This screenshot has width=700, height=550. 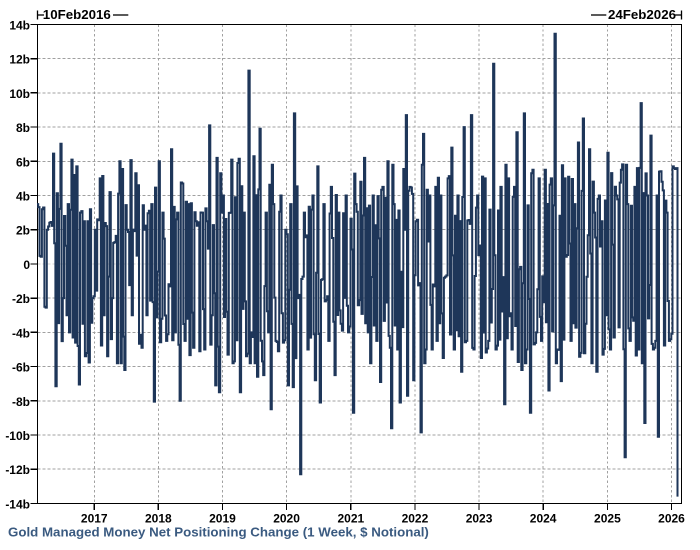 I want to click on svg-text: 2018, so click(x=158, y=519).